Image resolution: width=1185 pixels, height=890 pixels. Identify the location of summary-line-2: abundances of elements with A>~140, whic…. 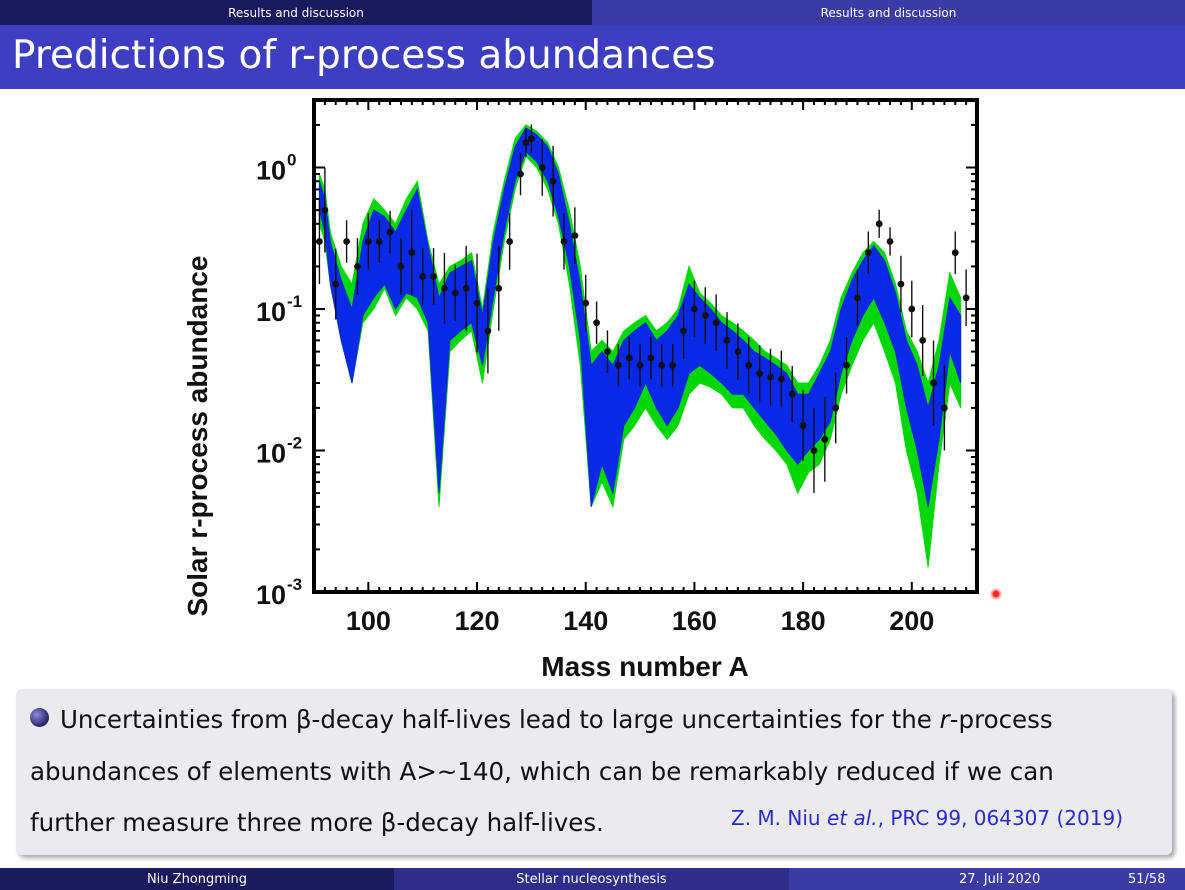
(542, 771).